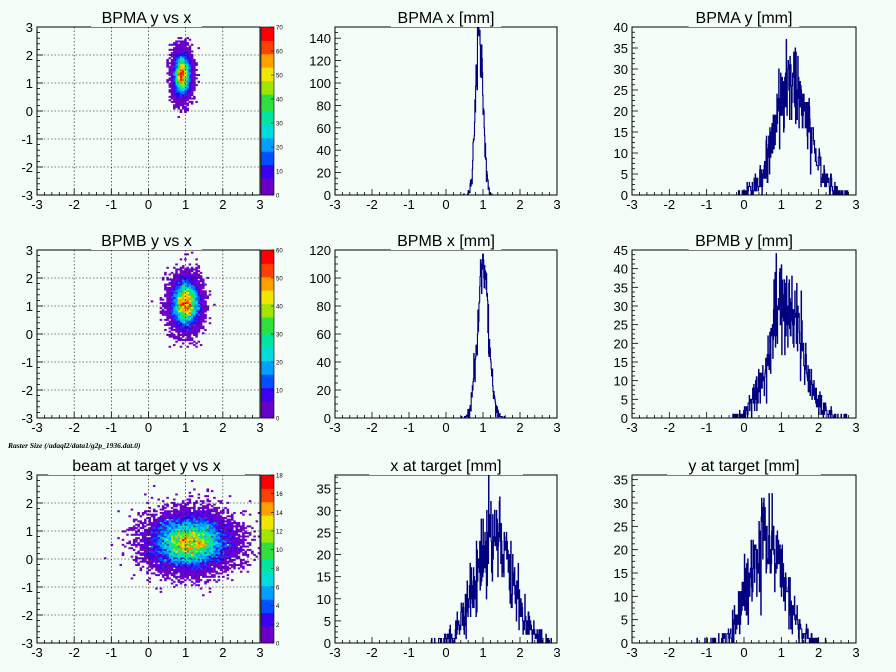 The height and width of the screenshot is (672, 896). What do you see at coordinates (621, 27) in the screenshot?
I see `y-tick-label: 40` at bounding box center [621, 27].